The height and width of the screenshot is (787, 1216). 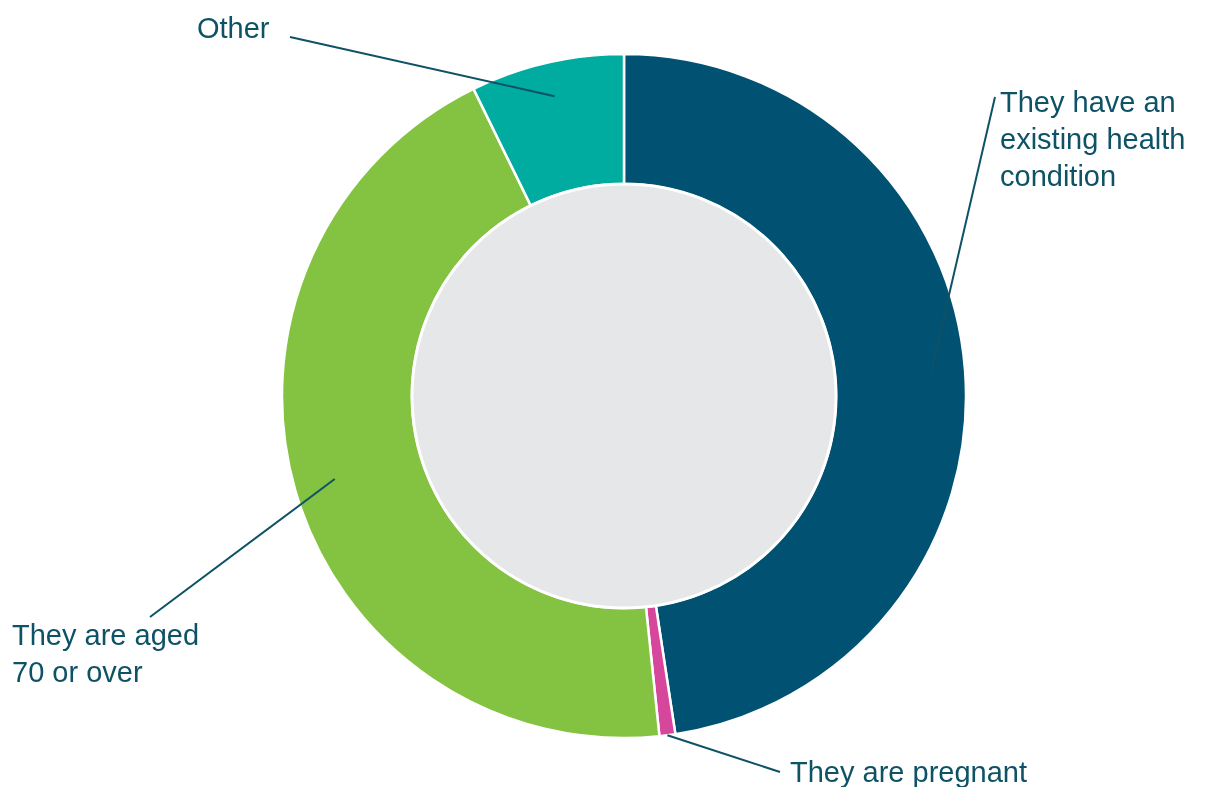 I want to click on slice-label: They have an existing health condition, so click(x=1093, y=139).